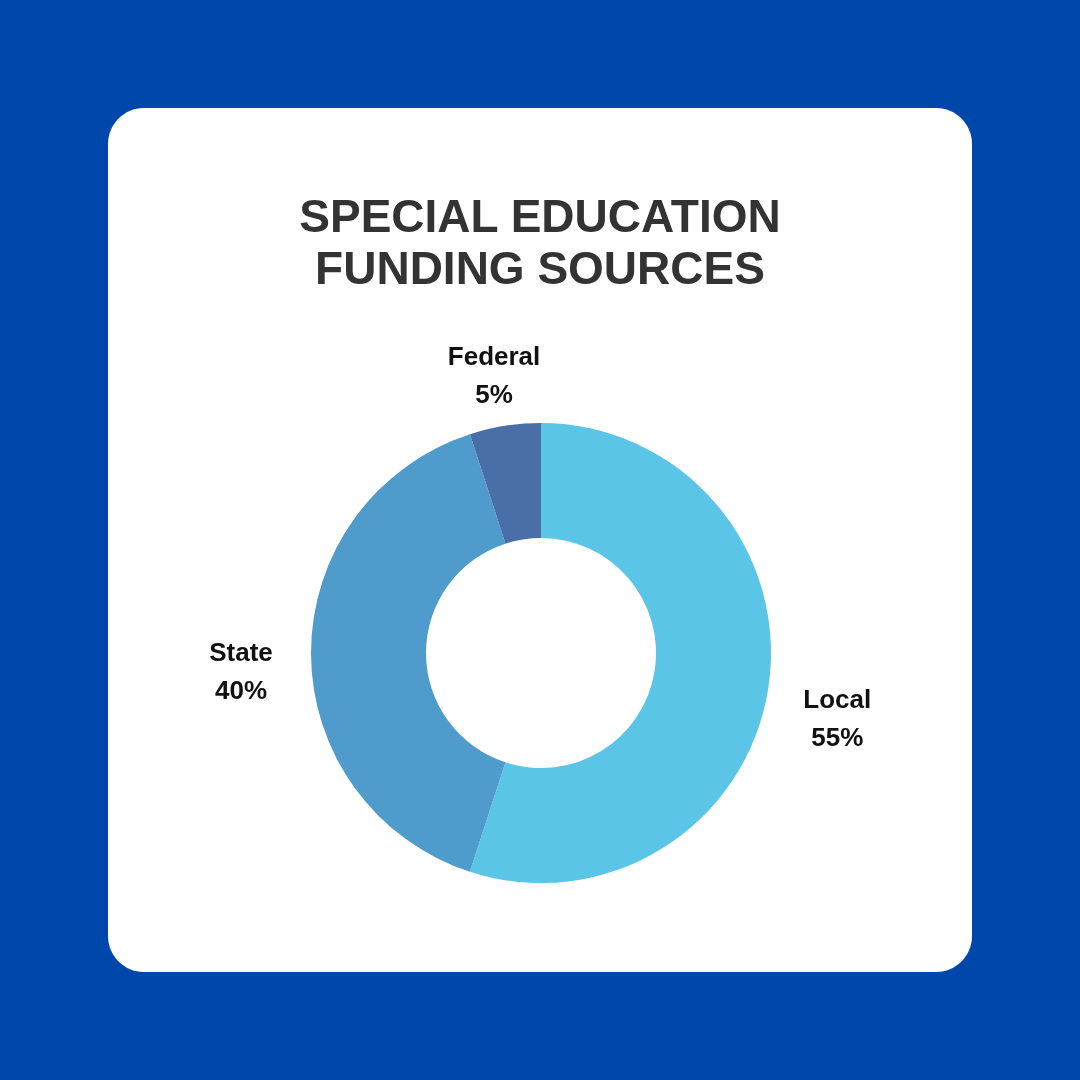 This screenshot has width=1080, height=1080. Describe the element at coordinates (494, 393) in the screenshot. I see `data-label: 5%` at that location.